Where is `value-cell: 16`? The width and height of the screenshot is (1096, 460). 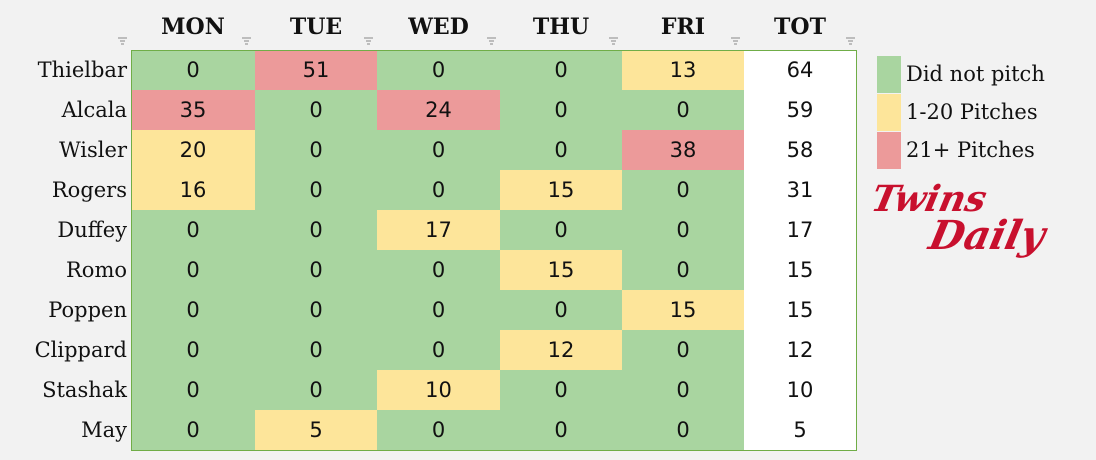
value-cell: 16 is located at coordinates (193, 190).